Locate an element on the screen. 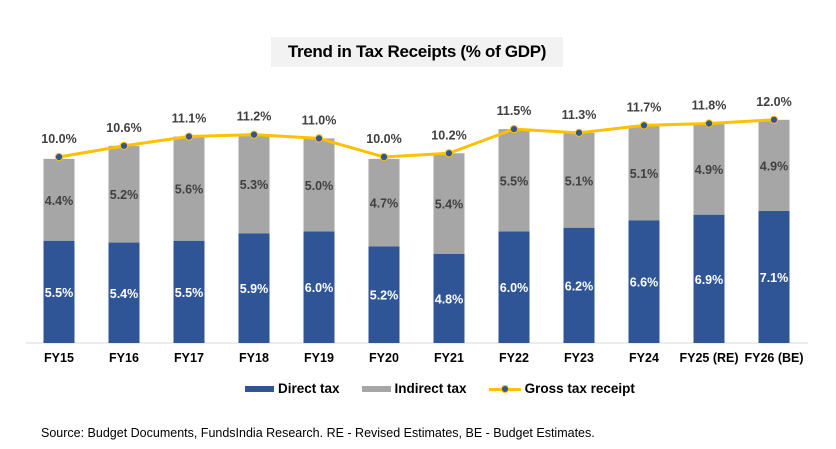 The width and height of the screenshot is (836, 449). data-label-direct-tax: 6.2% is located at coordinates (579, 286).